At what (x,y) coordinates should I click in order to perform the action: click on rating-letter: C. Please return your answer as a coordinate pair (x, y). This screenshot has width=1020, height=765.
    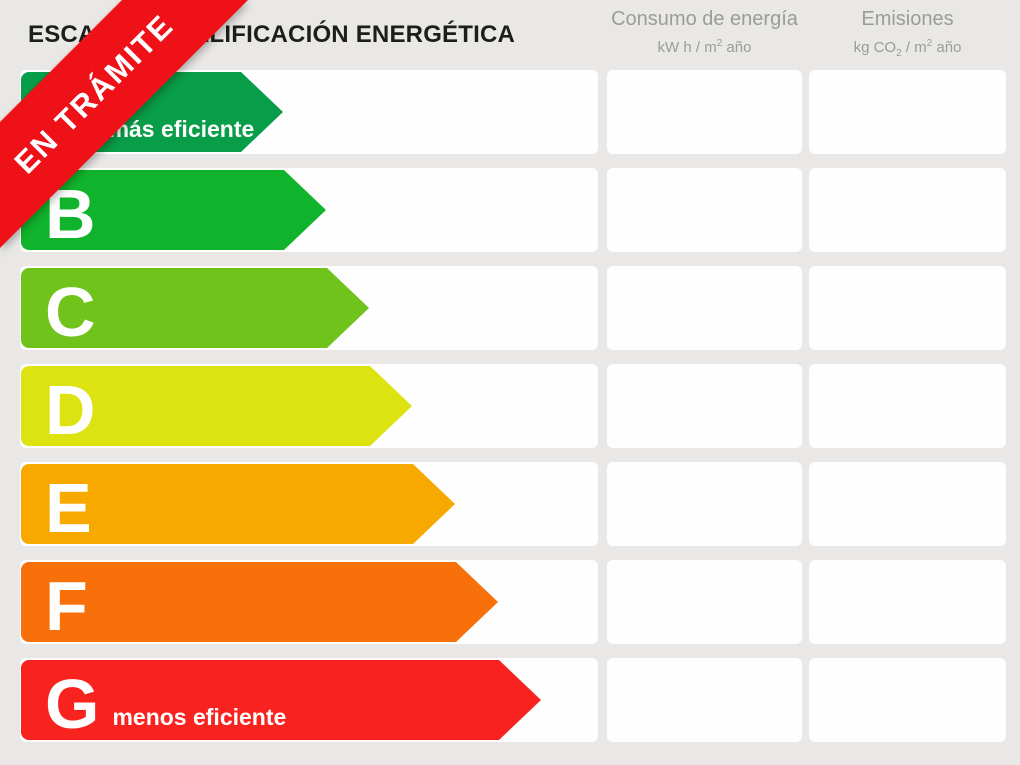
    Looking at the image, I should click on (70, 312).